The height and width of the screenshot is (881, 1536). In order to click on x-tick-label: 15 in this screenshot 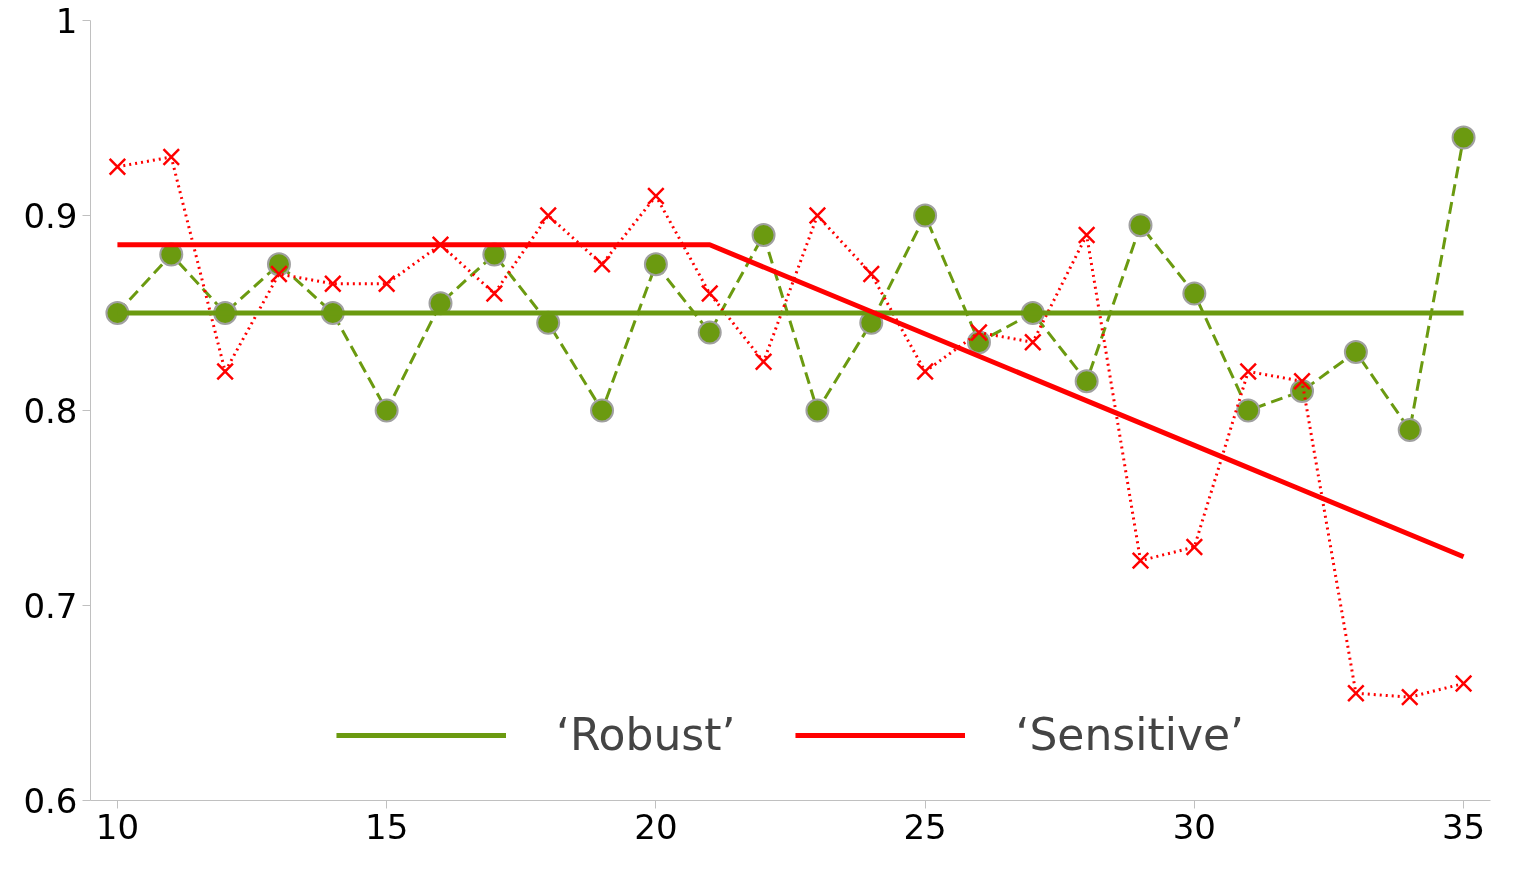, I will do `click(387, 826)`.